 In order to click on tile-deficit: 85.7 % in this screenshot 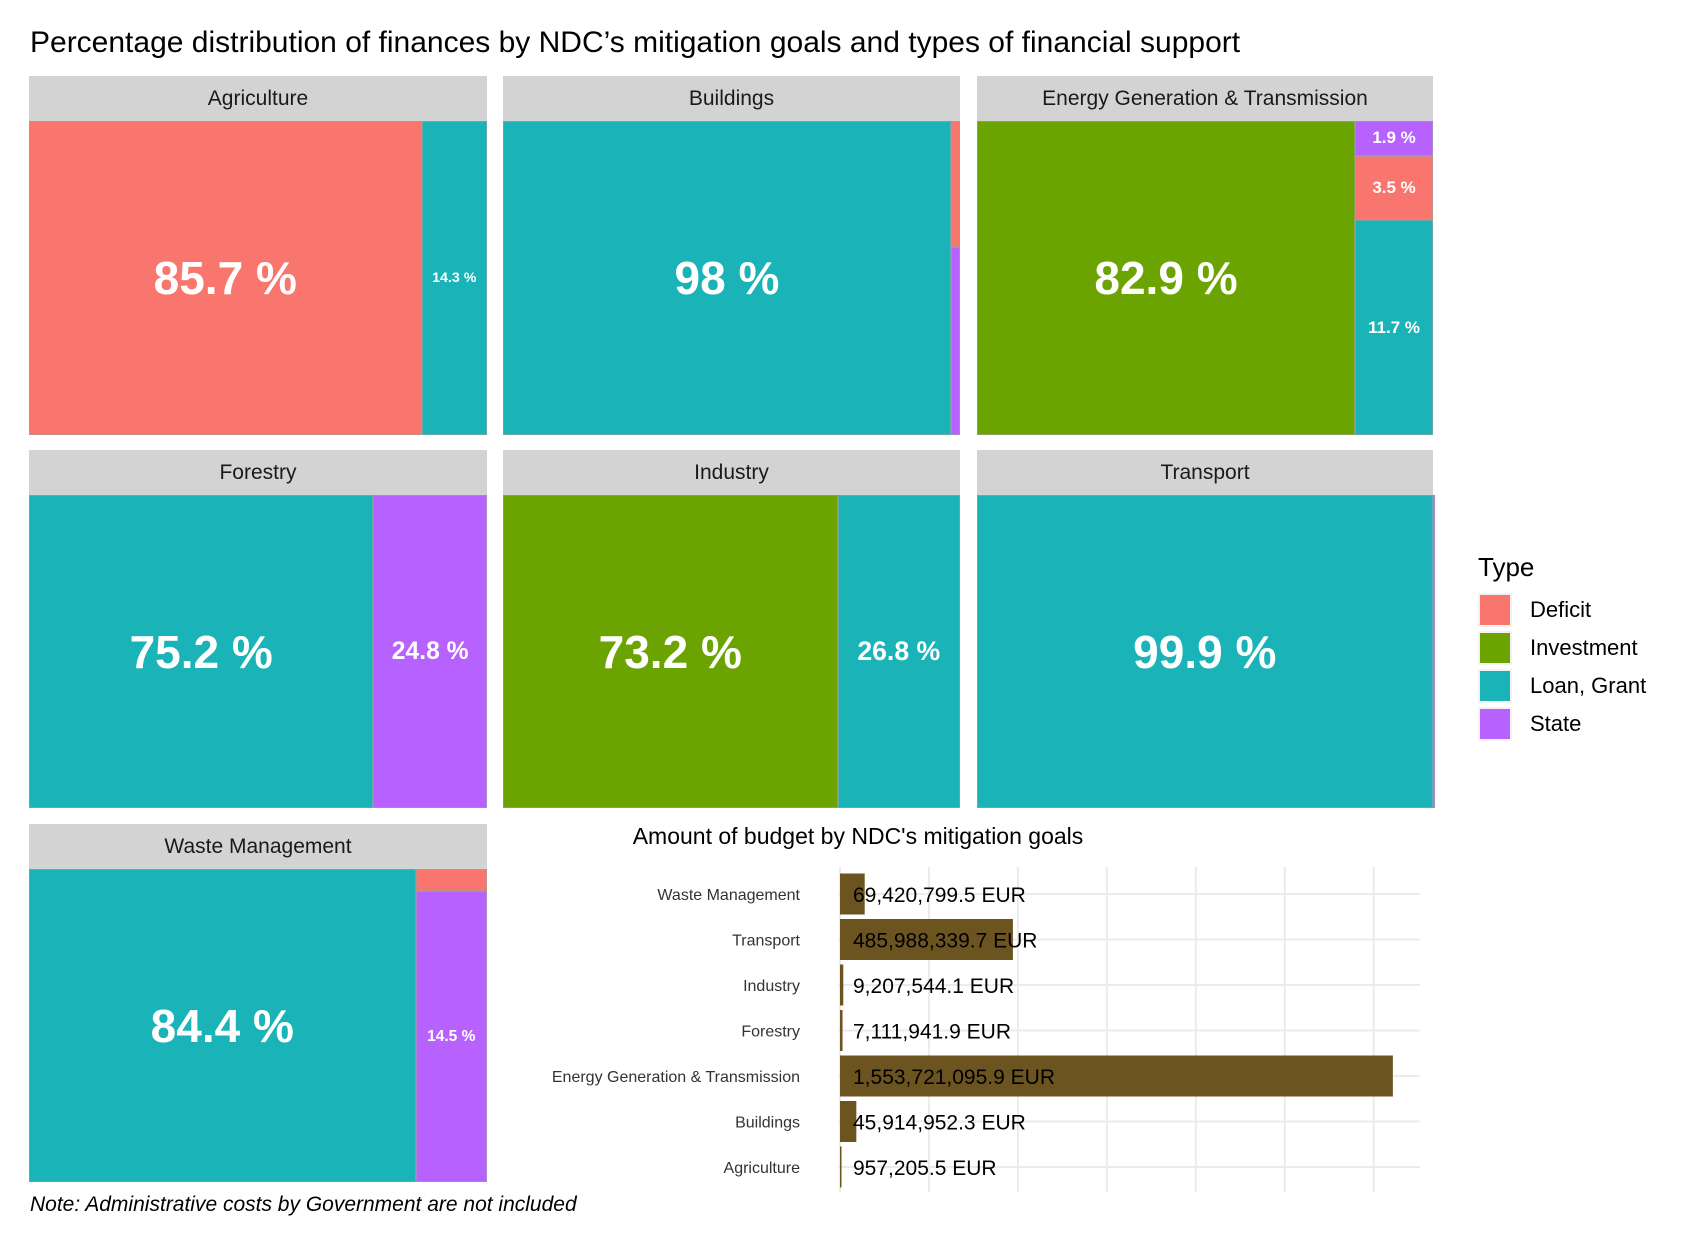, I will do `click(225, 278)`.